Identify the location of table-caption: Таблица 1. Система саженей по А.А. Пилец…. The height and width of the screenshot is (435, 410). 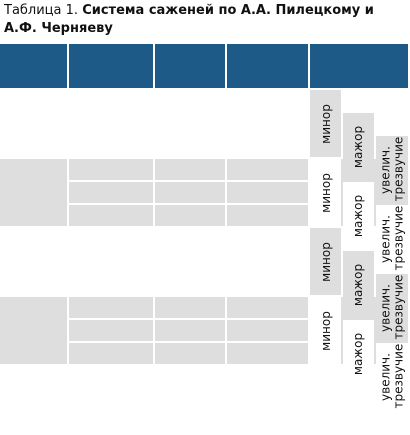
(206, 20).